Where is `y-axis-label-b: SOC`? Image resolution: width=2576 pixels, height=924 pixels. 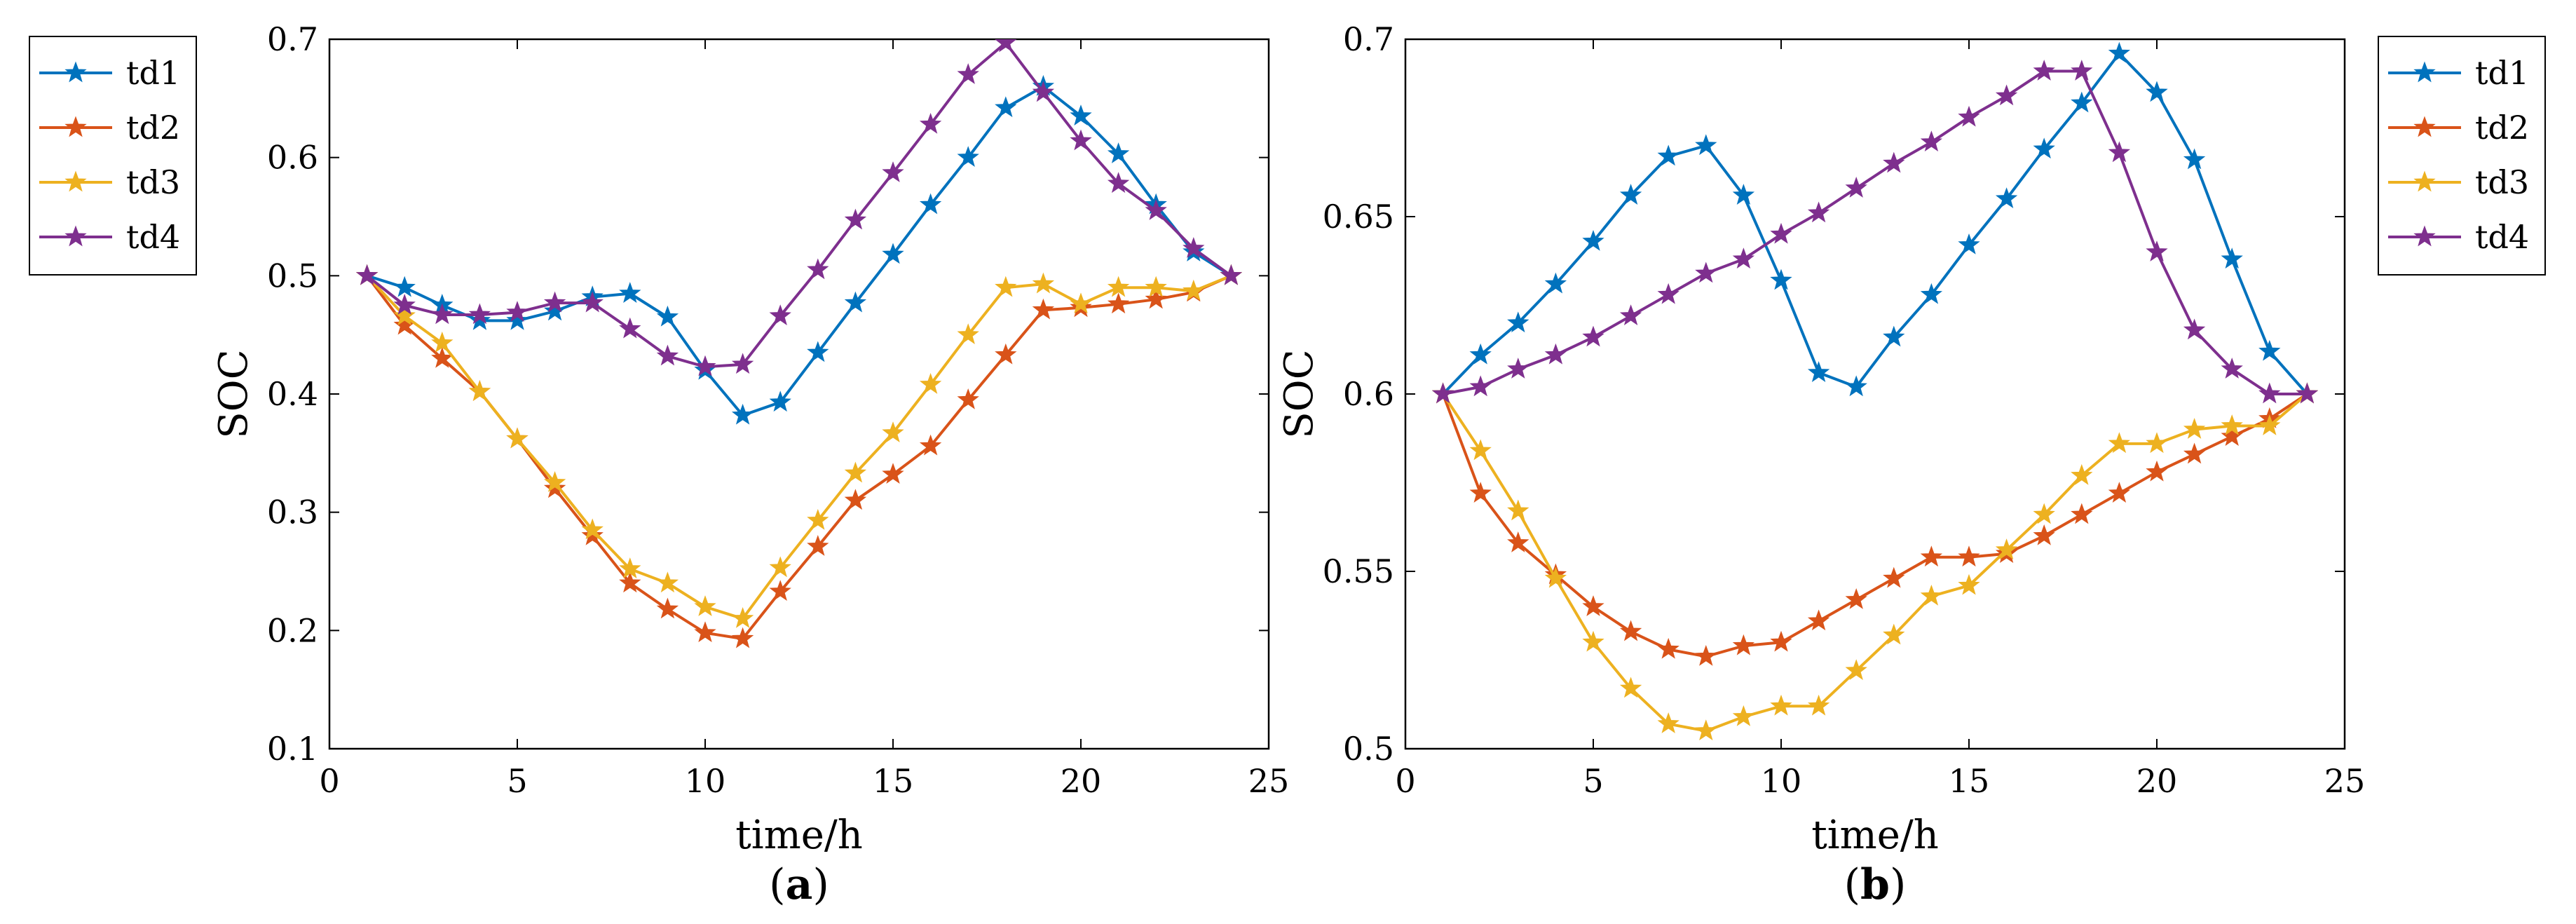
y-axis-label-b: SOC is located at coordinates (1299, 393).